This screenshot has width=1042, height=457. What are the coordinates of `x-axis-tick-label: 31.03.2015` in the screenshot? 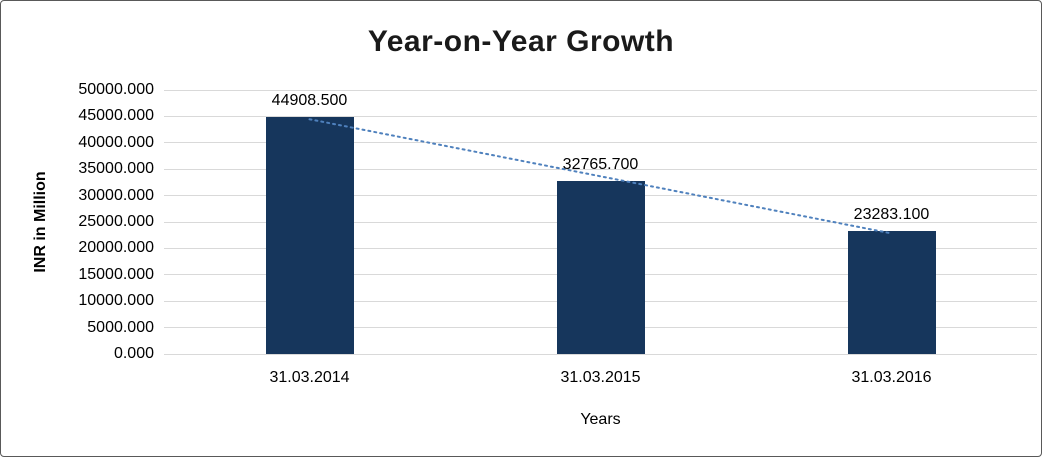 It's located at (600, 377).